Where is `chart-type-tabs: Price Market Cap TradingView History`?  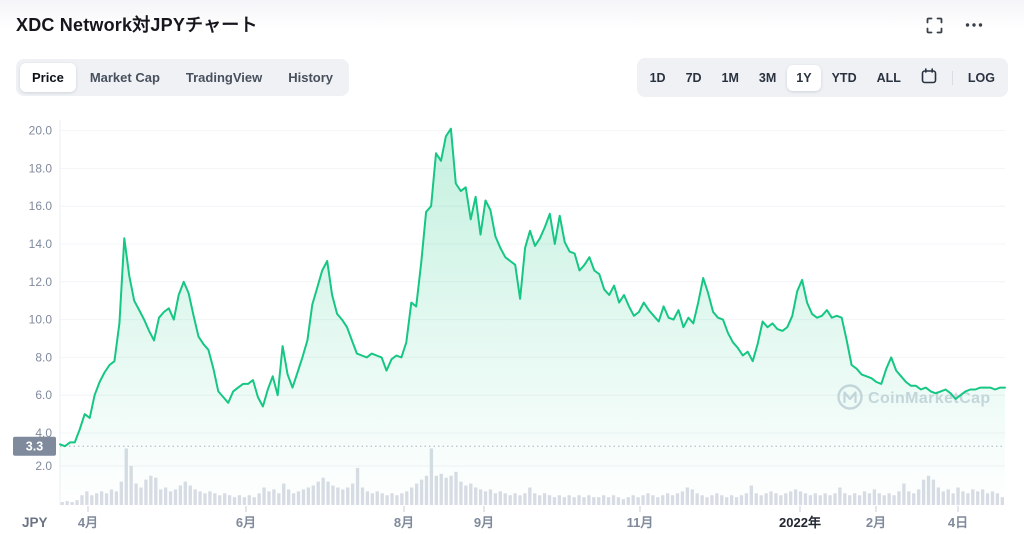 chart-type-tabs: Price Market Cap TradingView History is located at coordinates (183, 77).